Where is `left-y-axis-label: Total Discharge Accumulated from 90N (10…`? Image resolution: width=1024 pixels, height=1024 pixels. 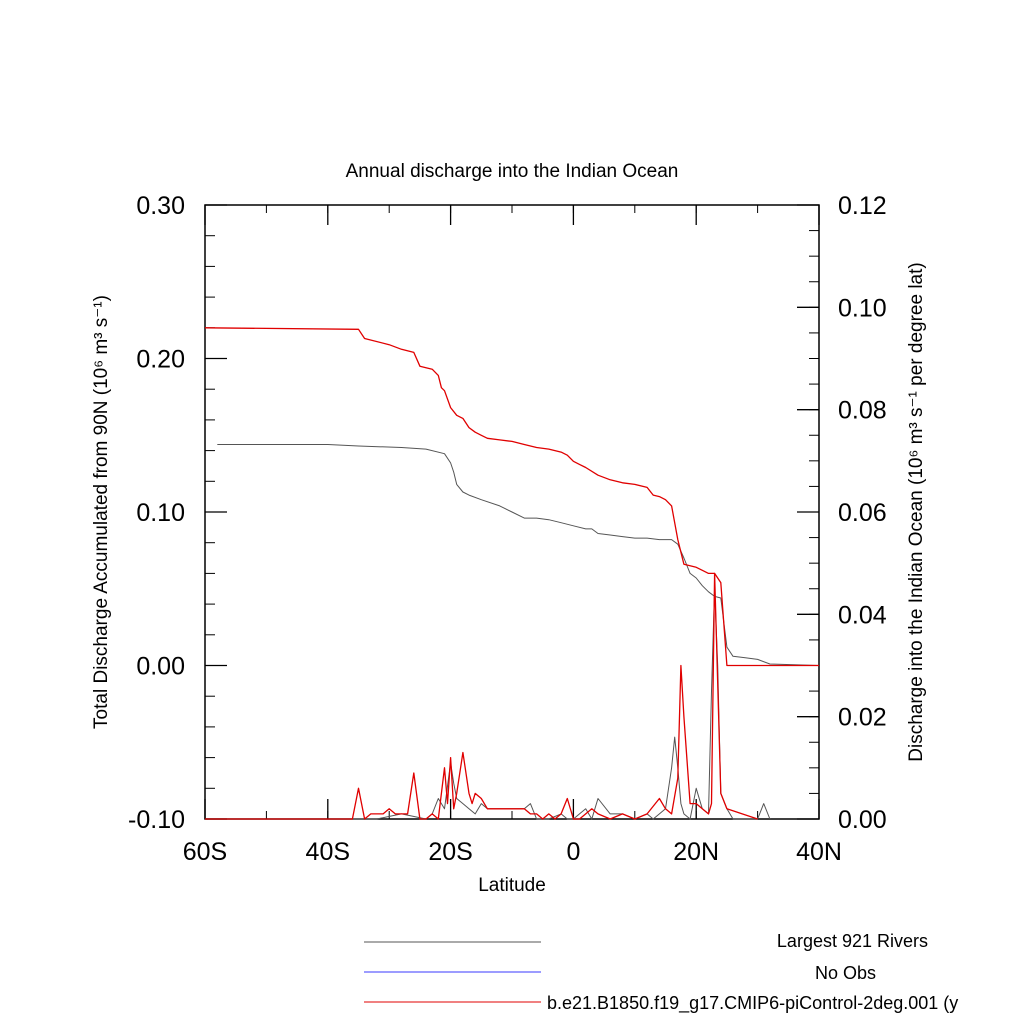
left-y-axis-label: Total Discharge Accumulated from 90N (10… is located at coordinates (101, 512).